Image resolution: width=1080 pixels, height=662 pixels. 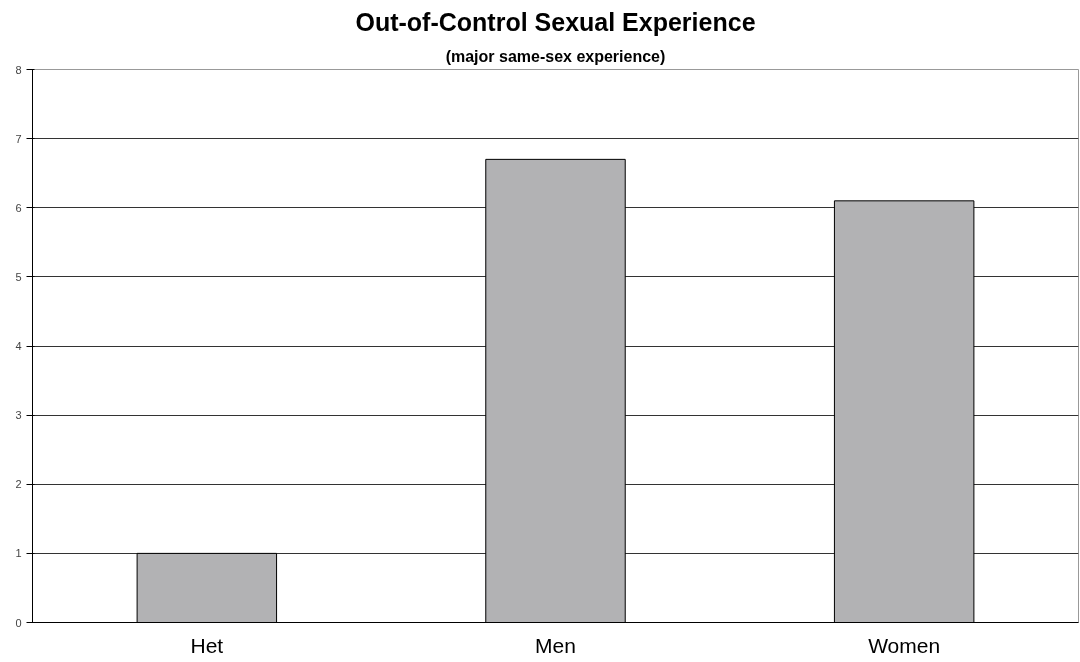 What do you see at coordinates (18, 415) in the screenshot?
I see `y-tick-label: 3` at bounding box center [18, 415].